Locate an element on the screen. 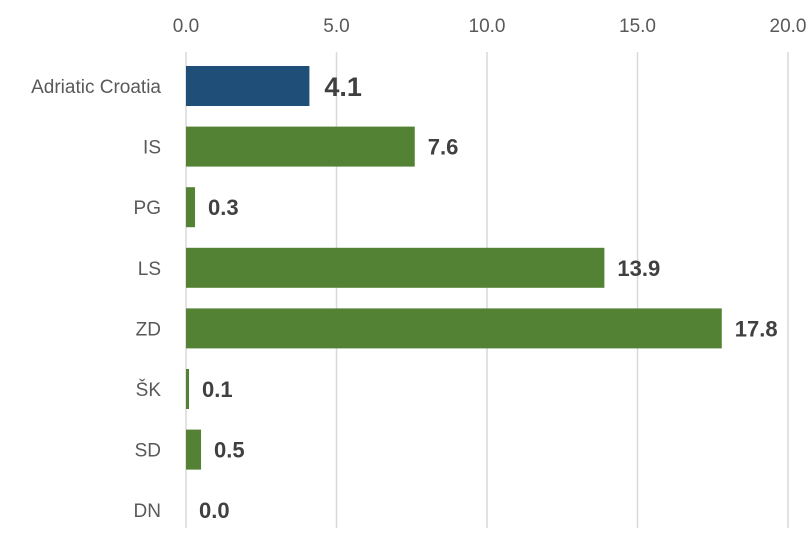 Image resolution: width=812 pixels, height=535 pixels. category-label: LS is located at coordinates (149, 269).